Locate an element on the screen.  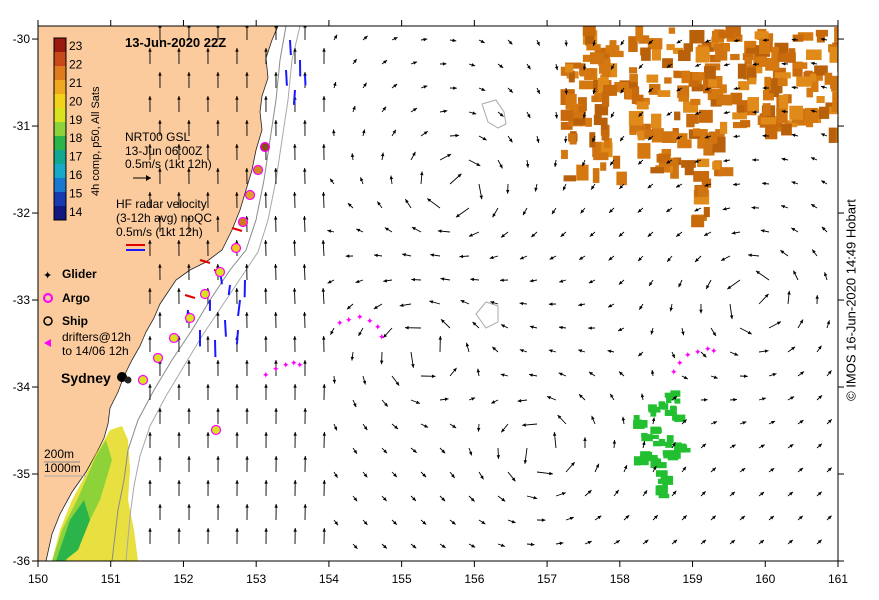
glider-tracks: ✦ ✦ ✦ ✦✦✦✦✦ ✦ ✦✦✦✦✦ ✦ ✦✦ is located at coordinates (490, 346).